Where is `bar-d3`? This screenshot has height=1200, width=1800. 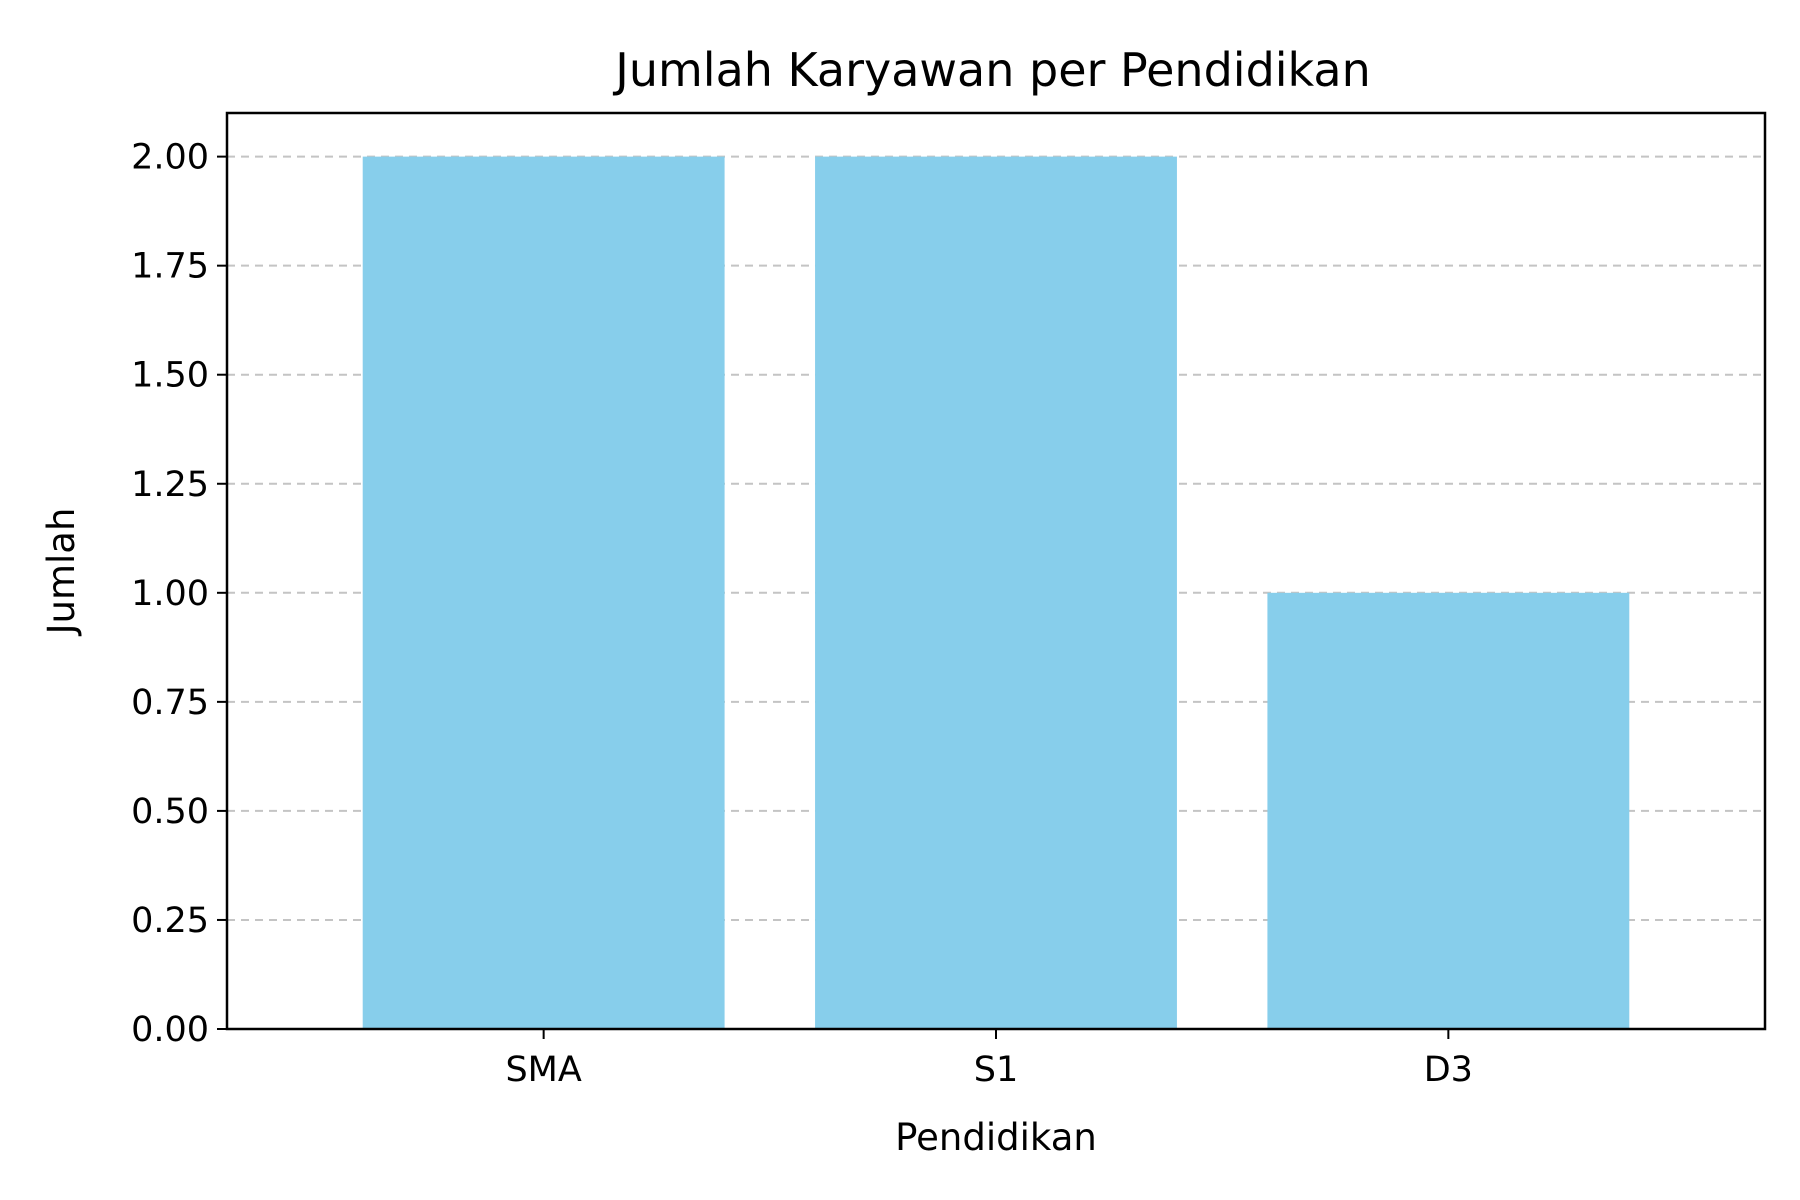 bar-d3 is located at coordinates (1448, 810).